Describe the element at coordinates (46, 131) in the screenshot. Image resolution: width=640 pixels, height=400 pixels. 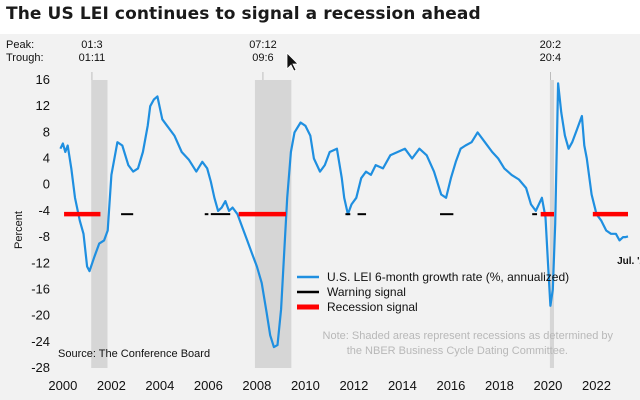
I see `y-tick-label: 8` at that location.